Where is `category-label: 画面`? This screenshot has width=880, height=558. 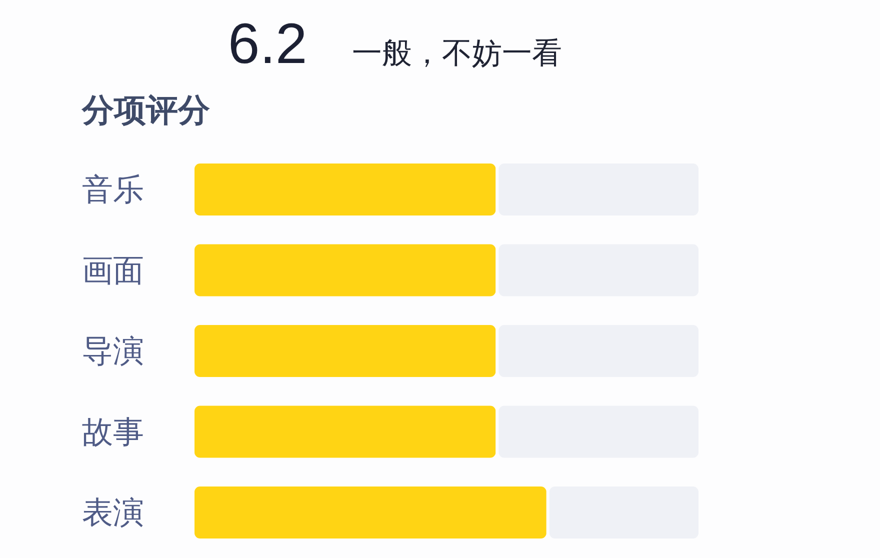
category-label: 画面 is located at coordinates (113, 270).